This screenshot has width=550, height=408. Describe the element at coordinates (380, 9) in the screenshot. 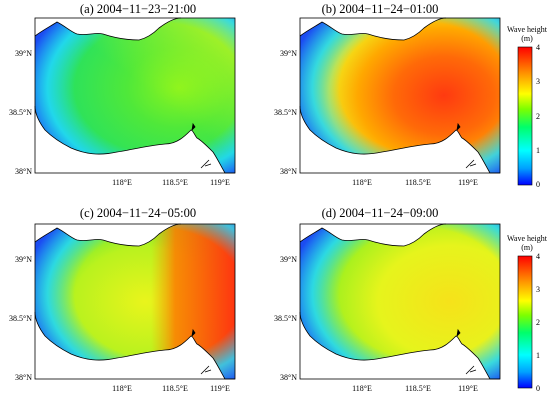

I see `panel-b-title: (b) 2004−11−24−01:00` at that location.